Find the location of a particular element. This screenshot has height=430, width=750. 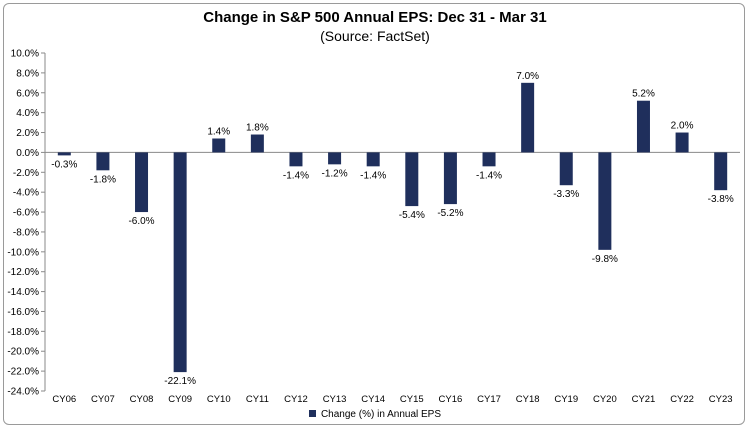

x-tick-label: CY22 is located at coordinates (682, 399).